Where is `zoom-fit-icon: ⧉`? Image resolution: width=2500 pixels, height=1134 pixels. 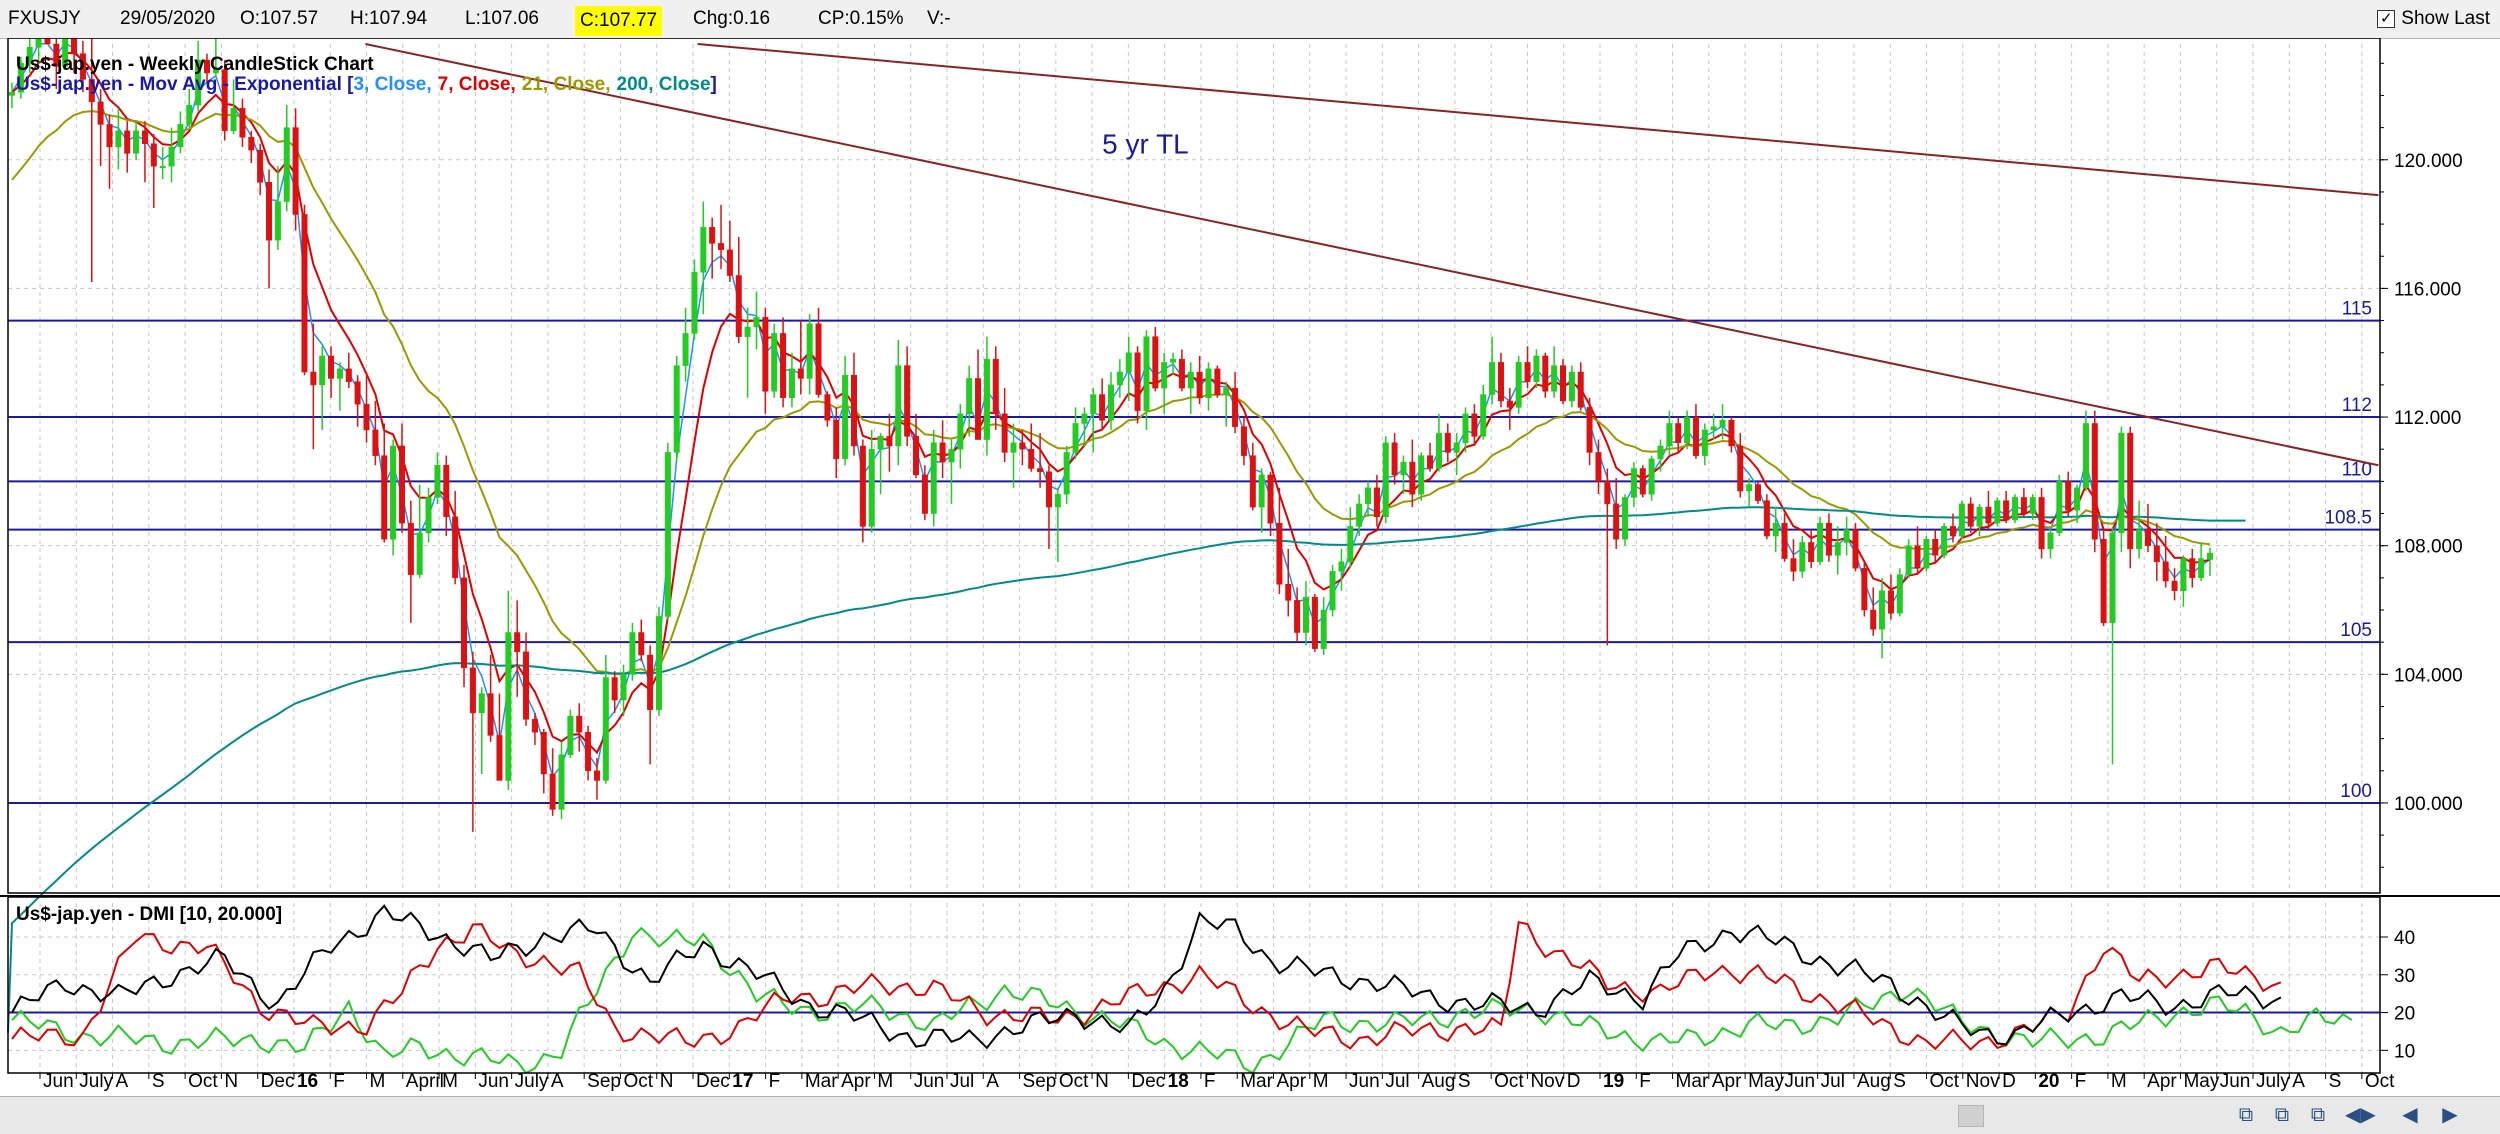 zoom-fit-icon: ⧉ is located at coordinates (2318, 1115).